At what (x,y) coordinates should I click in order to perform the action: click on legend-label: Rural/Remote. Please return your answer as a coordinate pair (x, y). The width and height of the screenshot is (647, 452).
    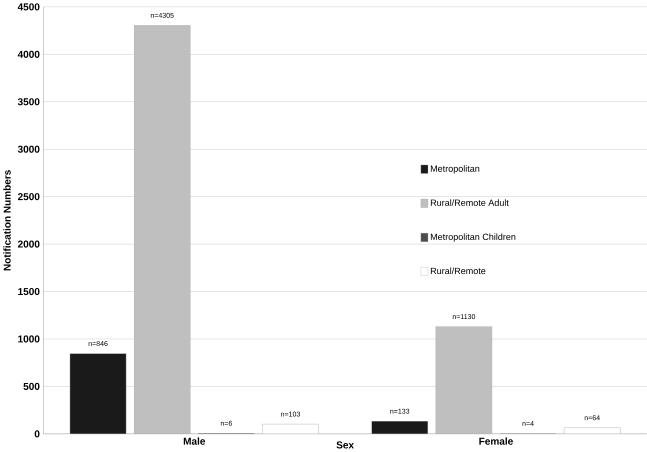
    Looking at the image, I should click on (458, 271).